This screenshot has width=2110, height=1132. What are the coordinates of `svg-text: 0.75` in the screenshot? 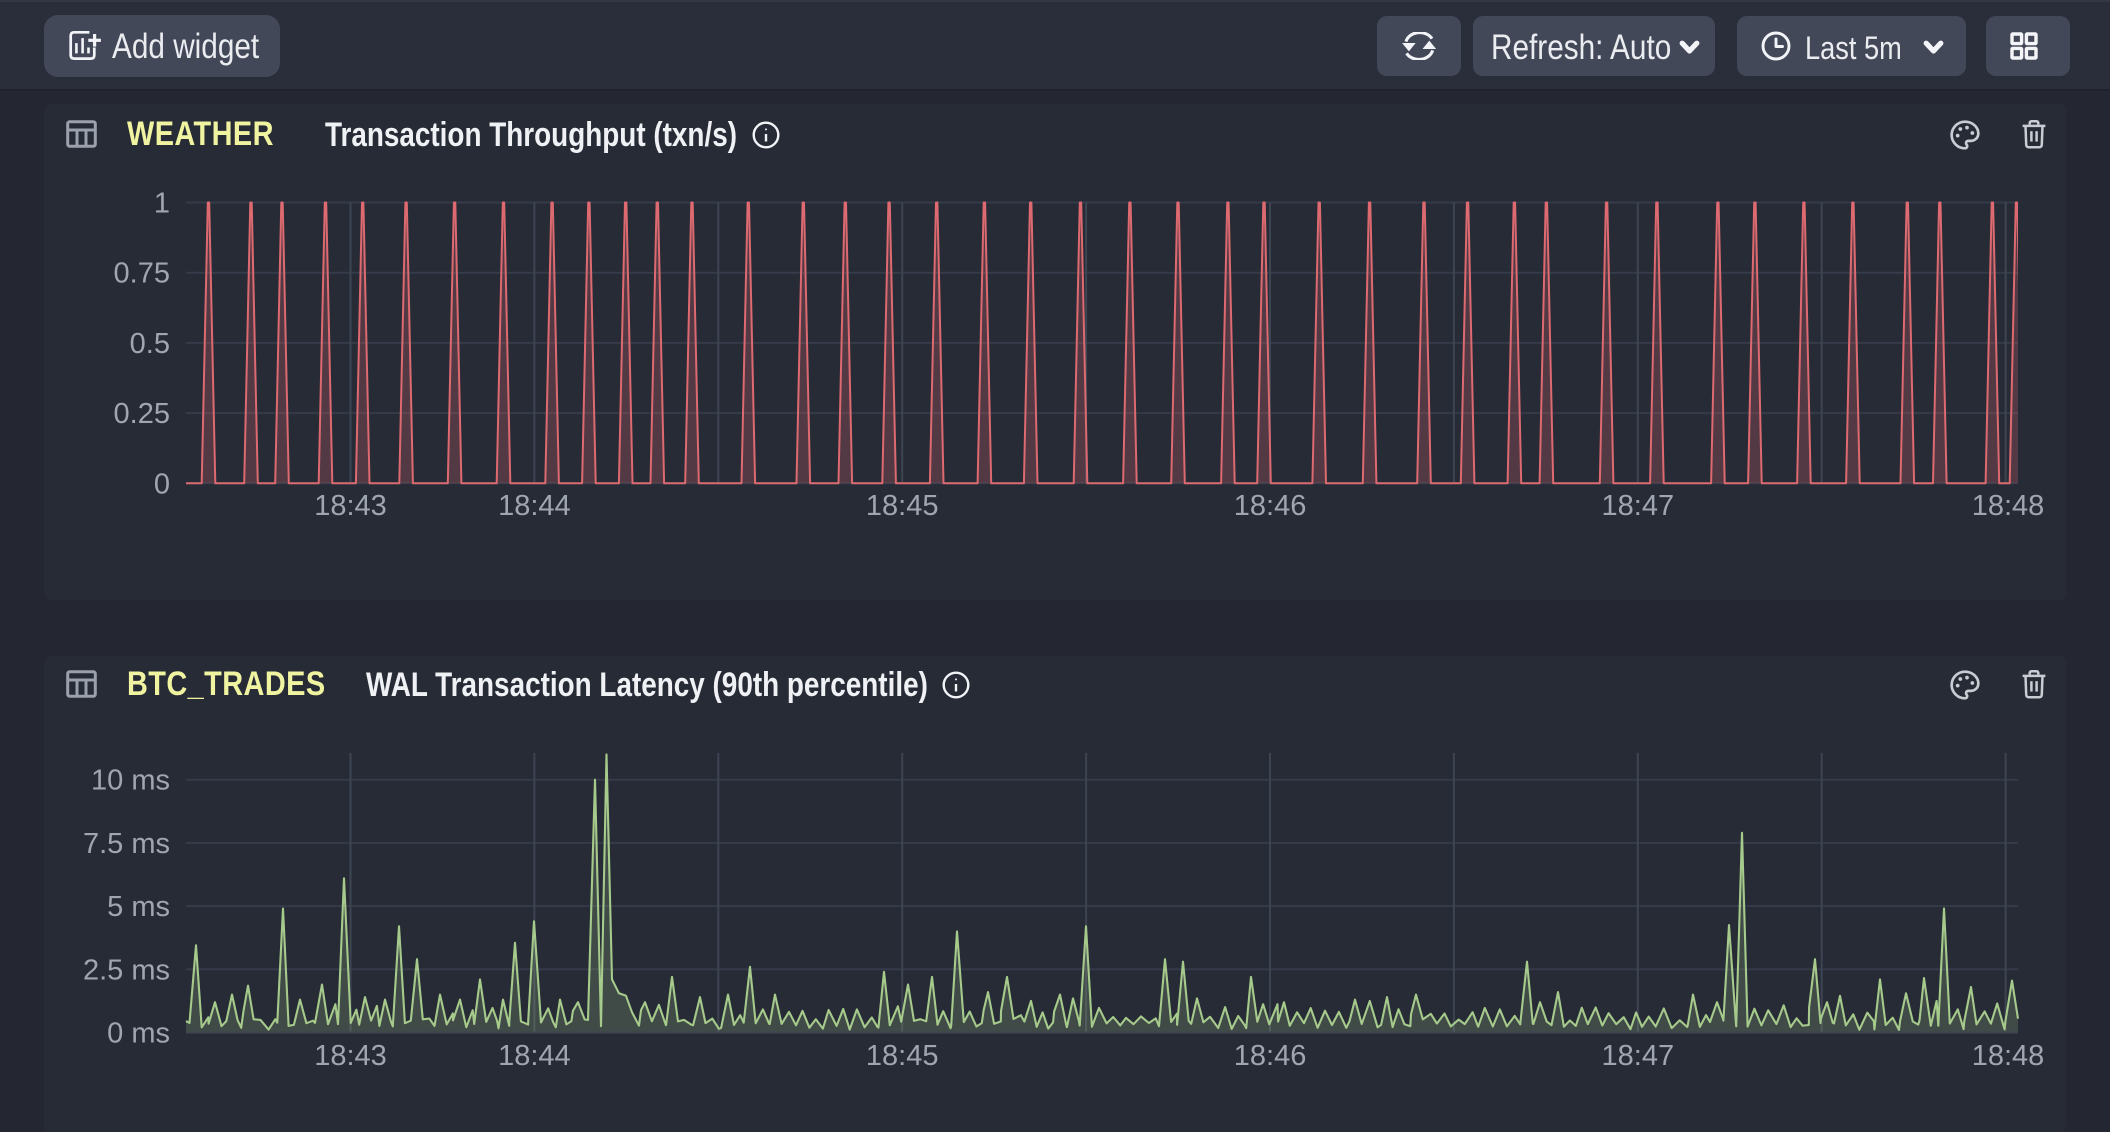 It's located at (142, 274).